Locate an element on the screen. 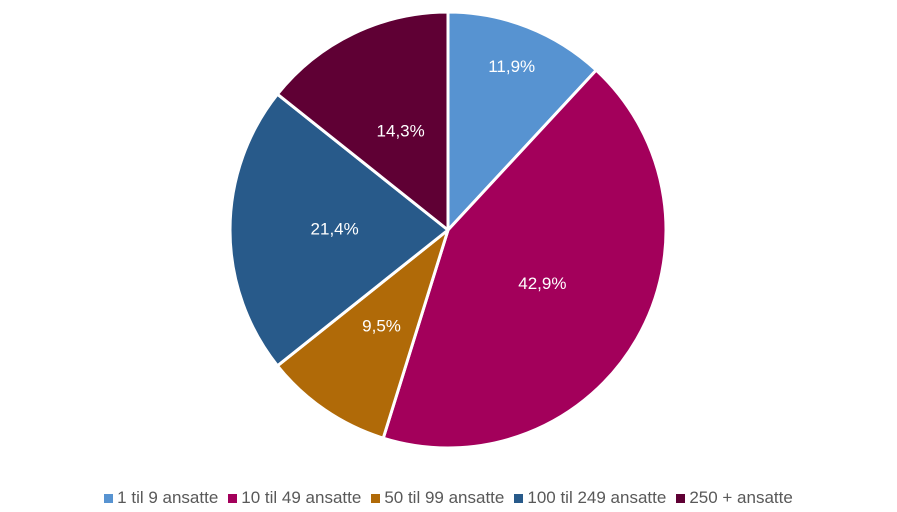  legend-label: 50 til 99 ansatte is located at coordinates (444, 497).